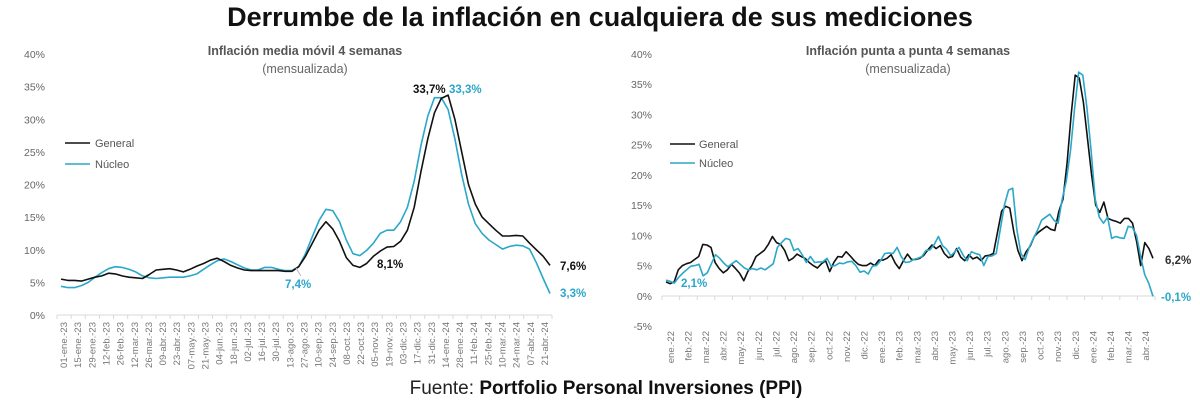 This screenshot has height=411, width=1200. What do you see at coordinates (429, 90) in the screenshot?
I see `annotation-general-peak: 33,7%` at bounding box center [429, 90].